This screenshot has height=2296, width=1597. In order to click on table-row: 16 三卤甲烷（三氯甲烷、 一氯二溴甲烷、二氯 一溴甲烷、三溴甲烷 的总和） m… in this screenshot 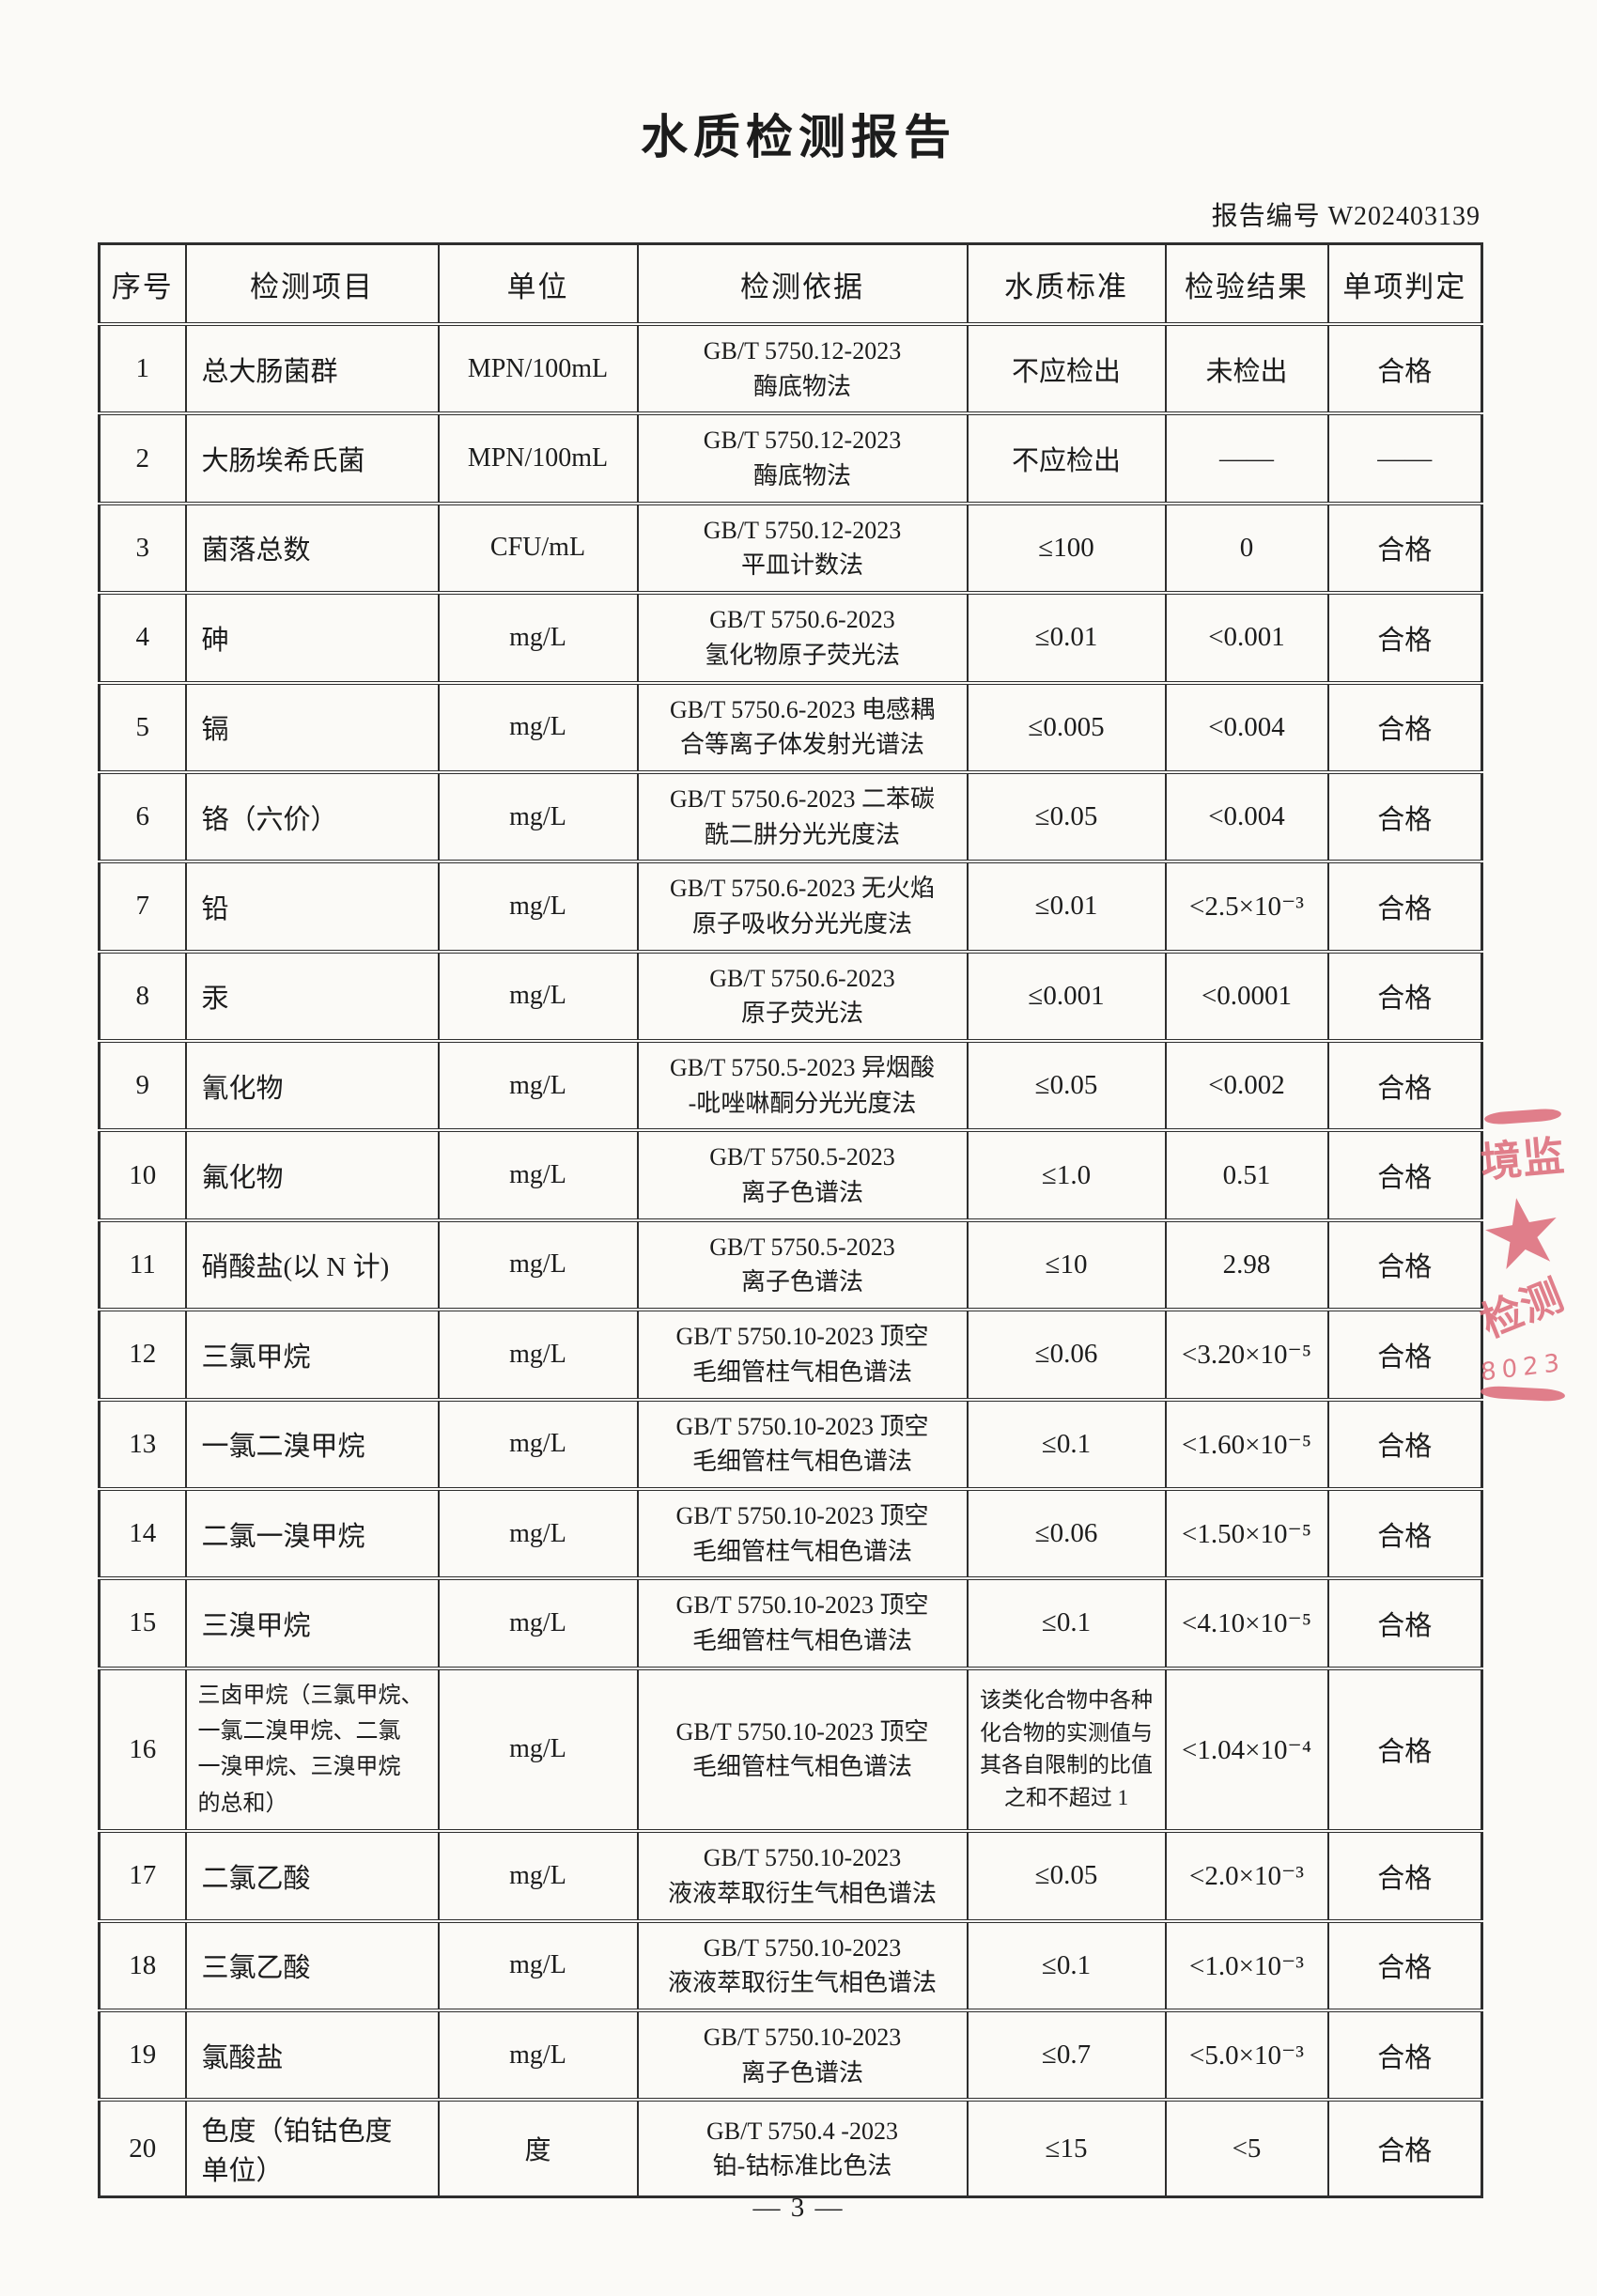, I will do `click(791, 1749)`.